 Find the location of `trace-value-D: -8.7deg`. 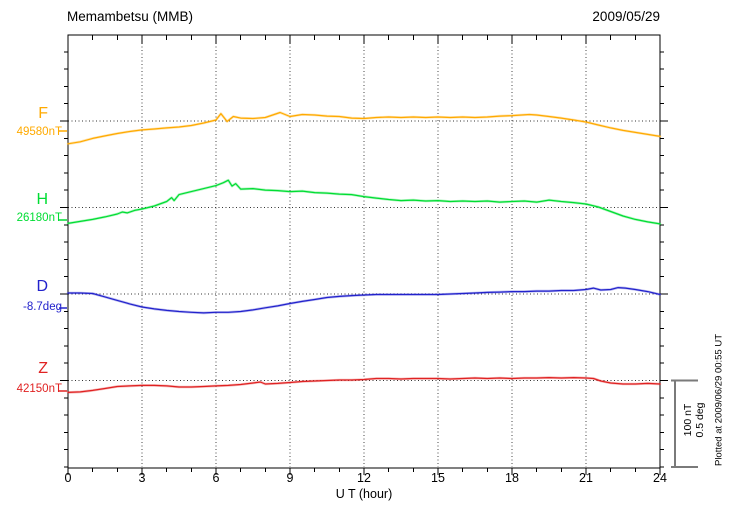

trace-value-D: -8.7deg is located at coordinates (42, 307).